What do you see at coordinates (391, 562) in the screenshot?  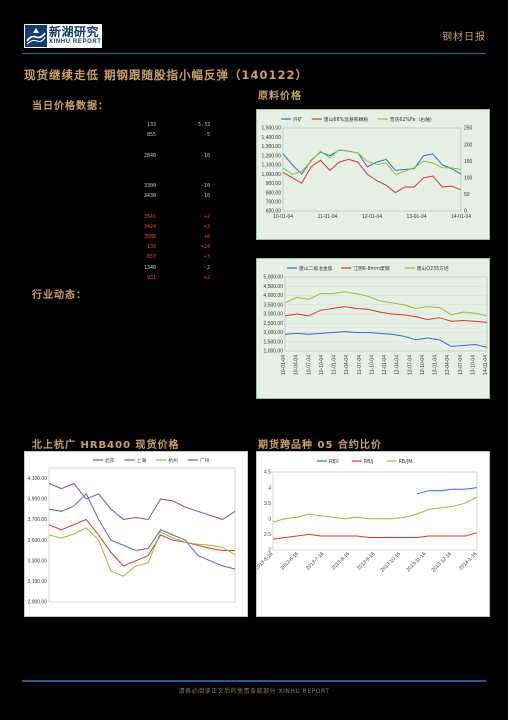 I see `x-tick-label: 2013-10-16` at bounding box center [391, 562].